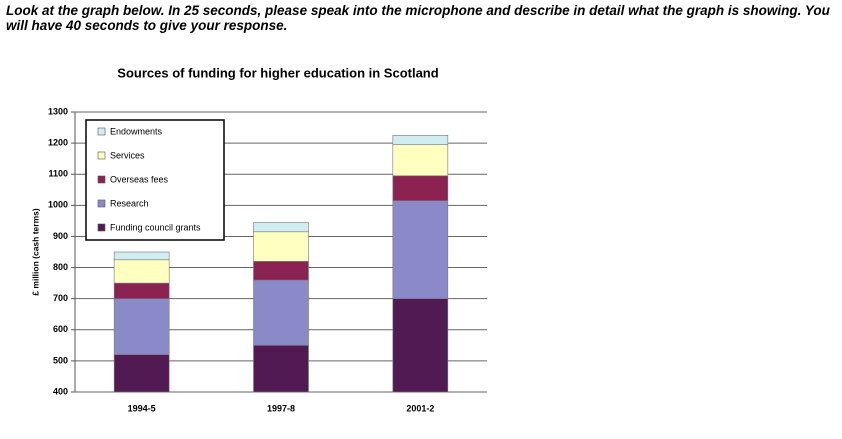  I want to click on x-tick-label: 1997-8, so click(281, 408).